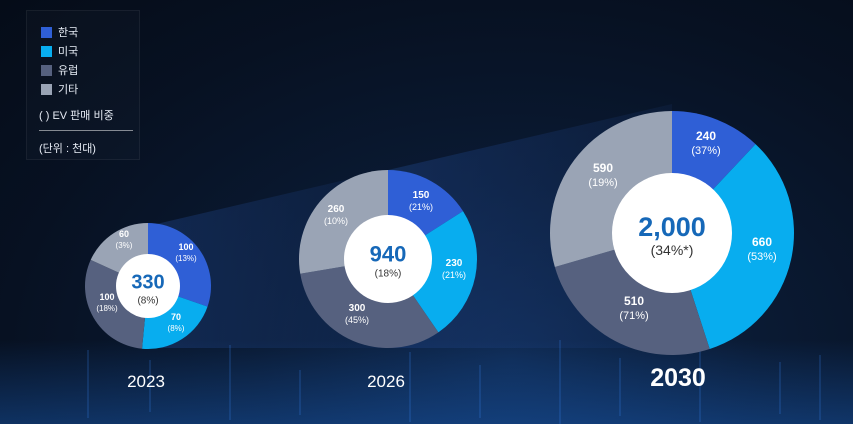  I want to click on value-label-2023-1: 70, so click(176, 317).